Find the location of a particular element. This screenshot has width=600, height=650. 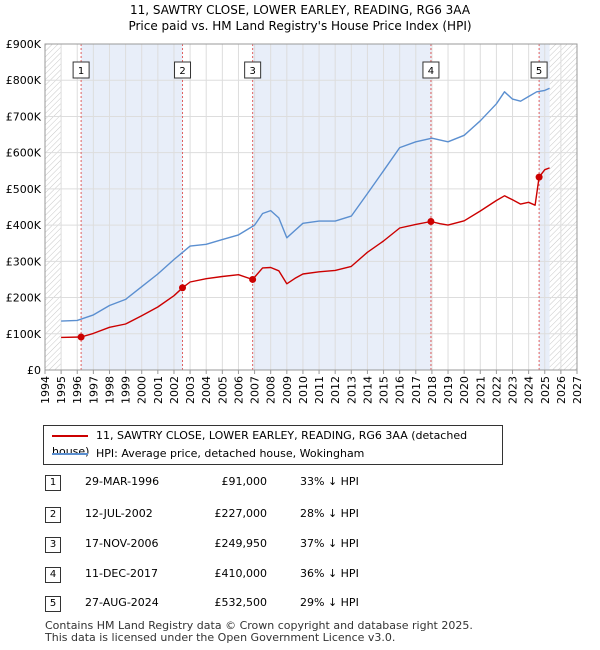

x-tick-label: 2008 is located at coordinates (271, 390).